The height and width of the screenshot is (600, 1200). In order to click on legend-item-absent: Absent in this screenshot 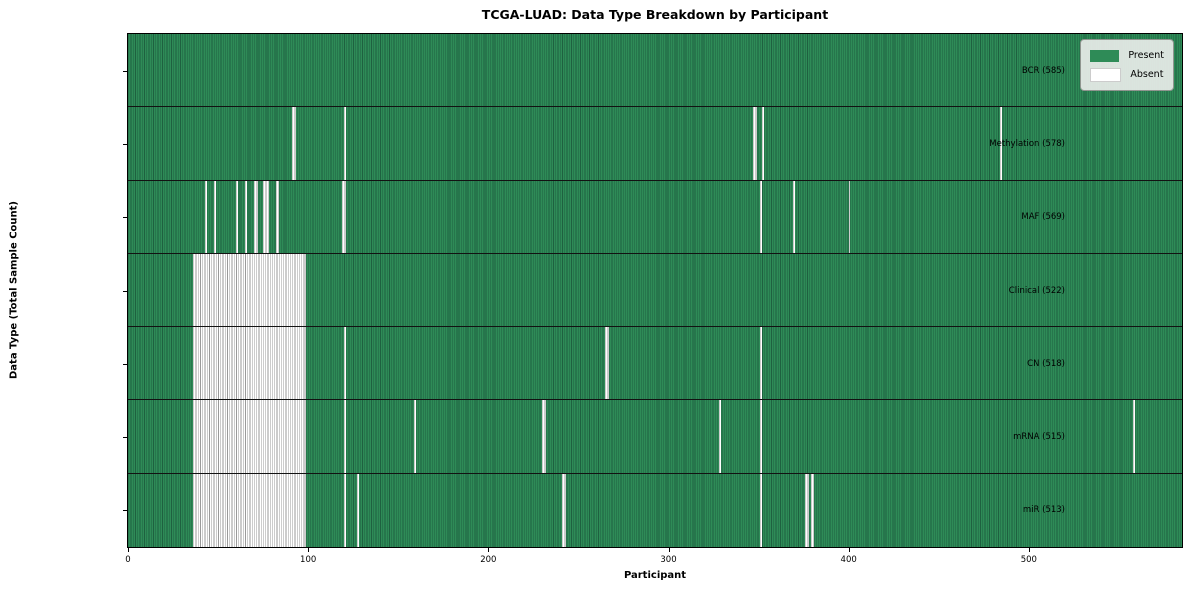, I will do `click(1127, 74)`.